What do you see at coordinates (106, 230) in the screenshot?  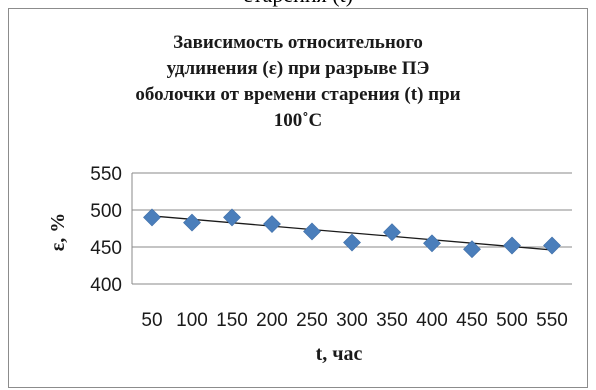 I see `y-tick-labels: 400 450 500 550` at bounding box center [106, 230].